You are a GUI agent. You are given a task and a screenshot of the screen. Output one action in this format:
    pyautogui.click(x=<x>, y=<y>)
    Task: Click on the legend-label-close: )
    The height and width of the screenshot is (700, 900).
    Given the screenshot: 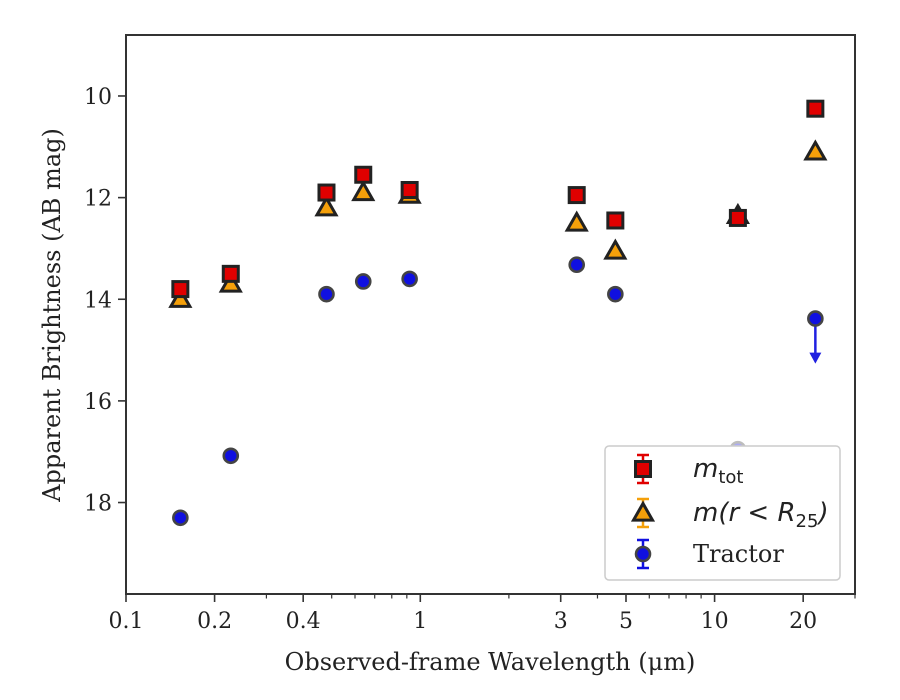 What is the action you would take?
    pyautogui.click(x=822, y=513)
    